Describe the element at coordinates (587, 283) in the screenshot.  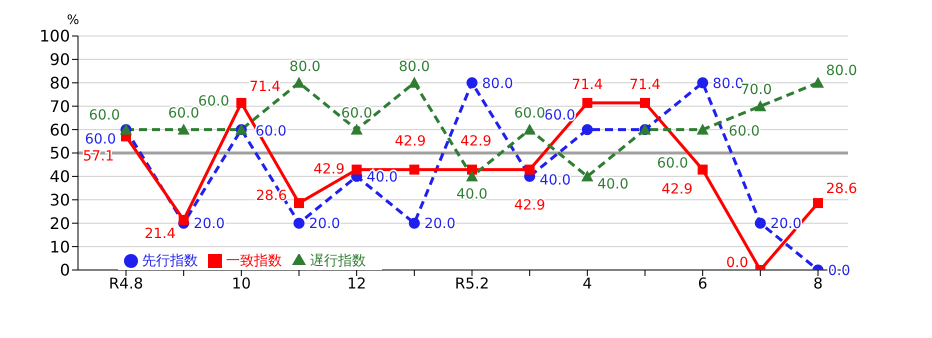
I see `x-tick-label: 4` at that location.